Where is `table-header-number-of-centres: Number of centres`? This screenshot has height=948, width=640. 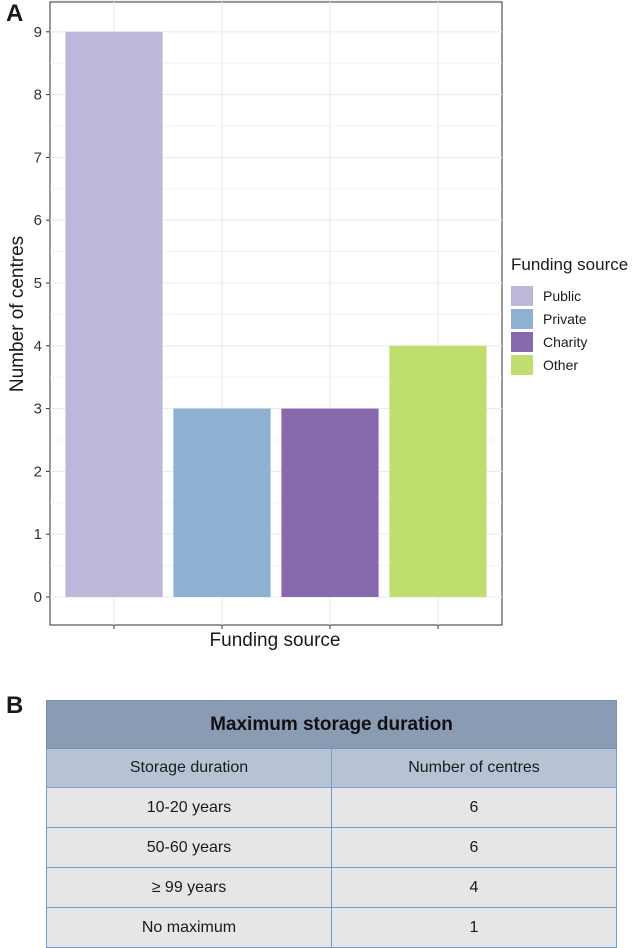
table-header-number-of-centres: Number of centres is located at coordinates (474, 768).